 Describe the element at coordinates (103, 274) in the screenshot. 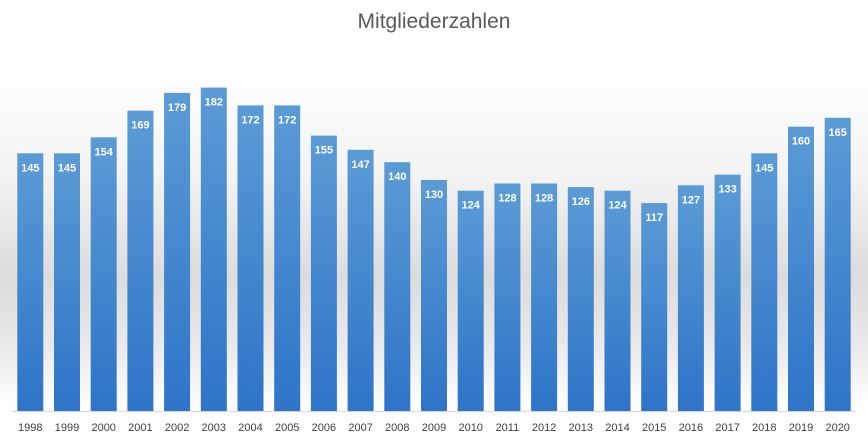

I see `bar-2000` at that location.